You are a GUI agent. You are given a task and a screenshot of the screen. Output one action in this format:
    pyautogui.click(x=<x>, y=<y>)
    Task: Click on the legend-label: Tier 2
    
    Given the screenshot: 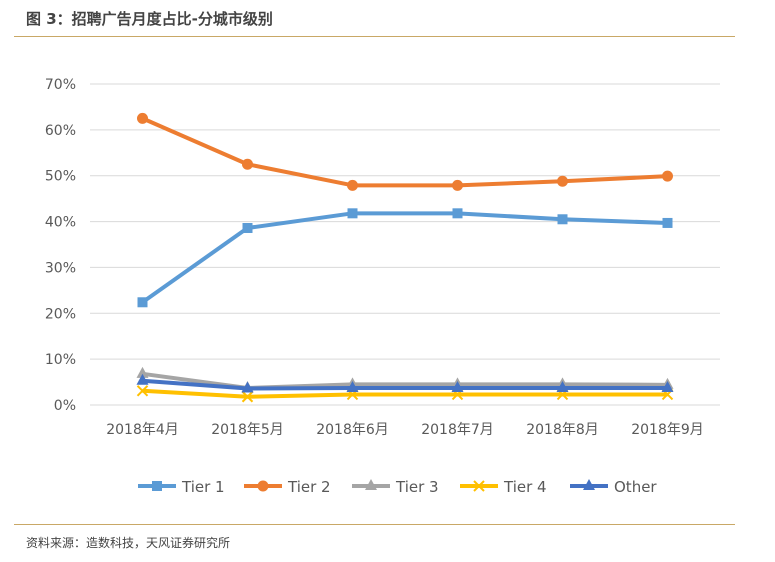 What is the action you would take?
    pyautogui.click(x=309, y=487)
    